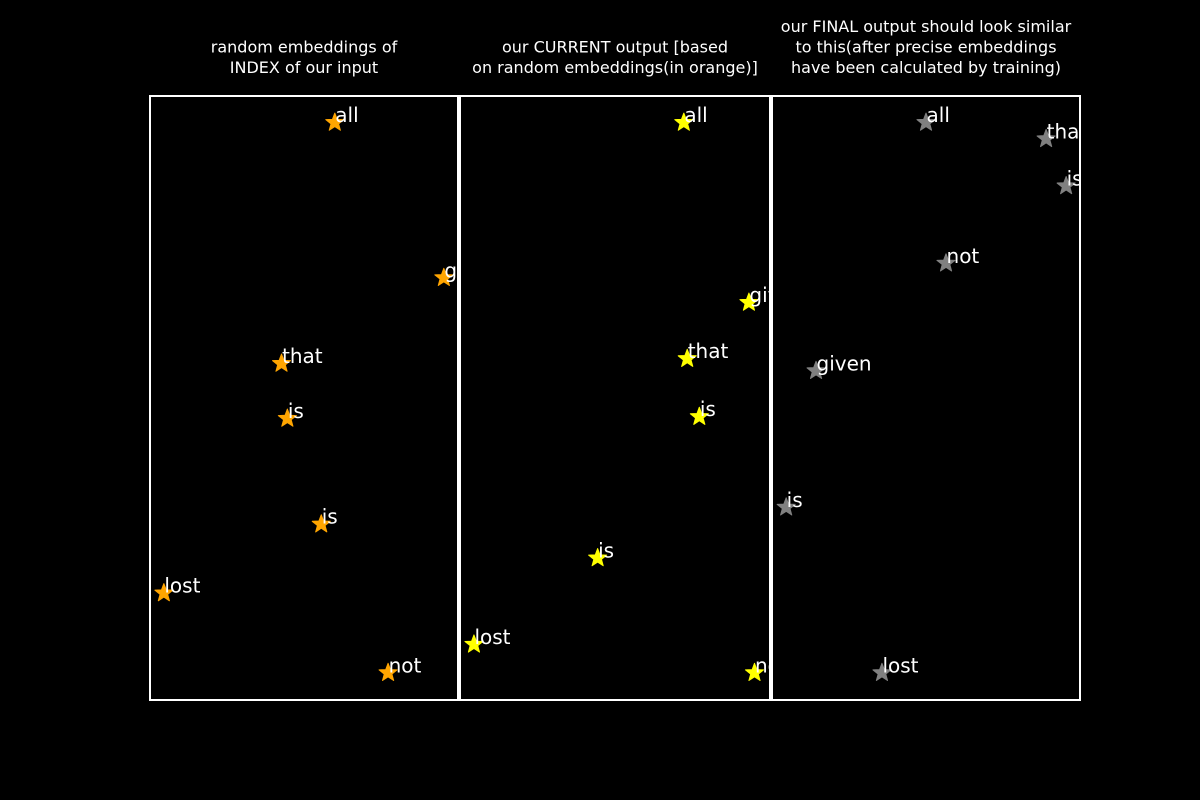 The width and height of the screenshot is (1200, 800). I want to click on chart-title-line: random embeddings of, so click(304, 47).